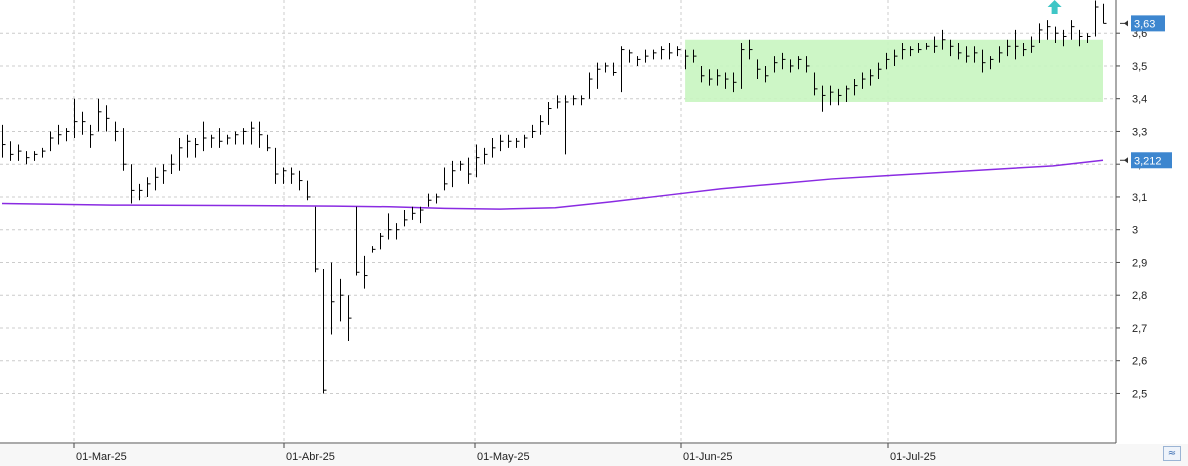 Image resolution: width=1188 pixels, height=466 pixels. I want to click on y-tick-label: 3,3, so click(1139, 132).